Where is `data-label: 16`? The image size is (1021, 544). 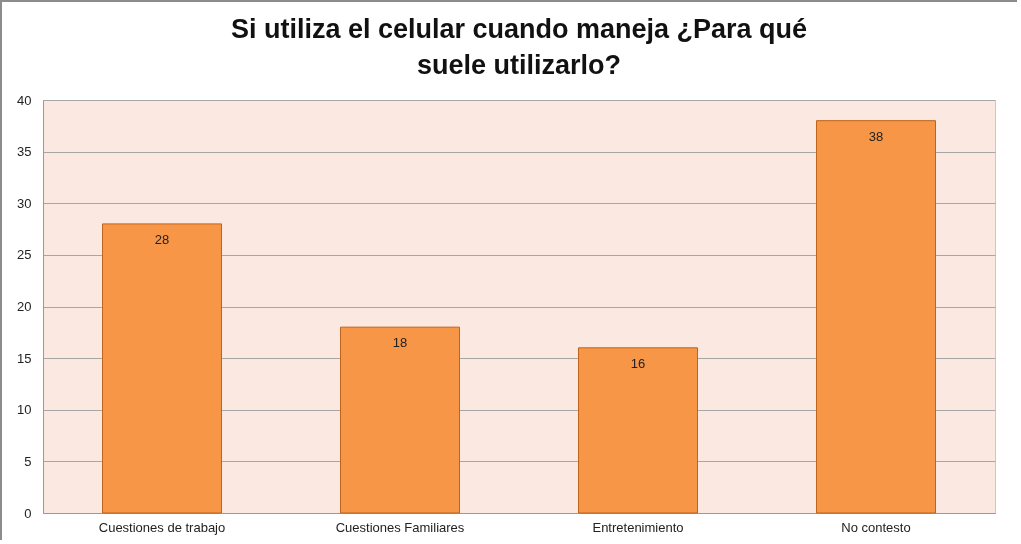 data-label: 16 is located at coordinates (638, 363).